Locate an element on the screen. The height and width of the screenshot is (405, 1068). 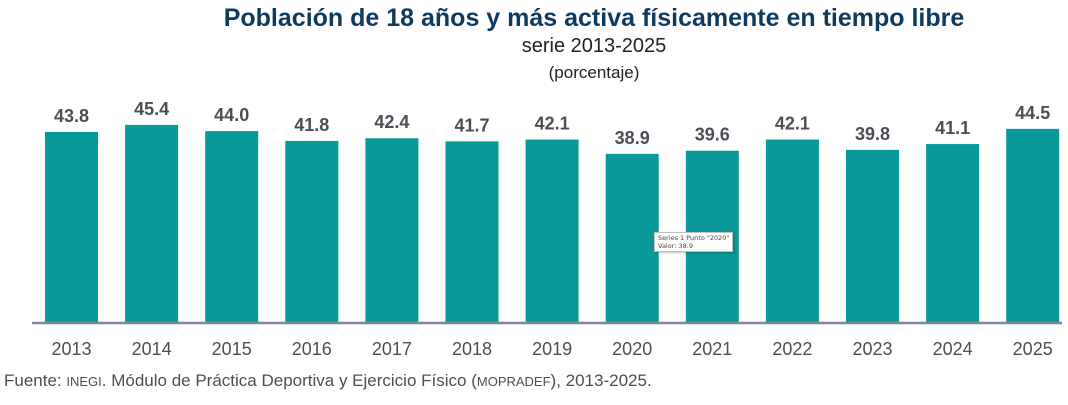
bar-2017 is located at coordinates (392, 230).